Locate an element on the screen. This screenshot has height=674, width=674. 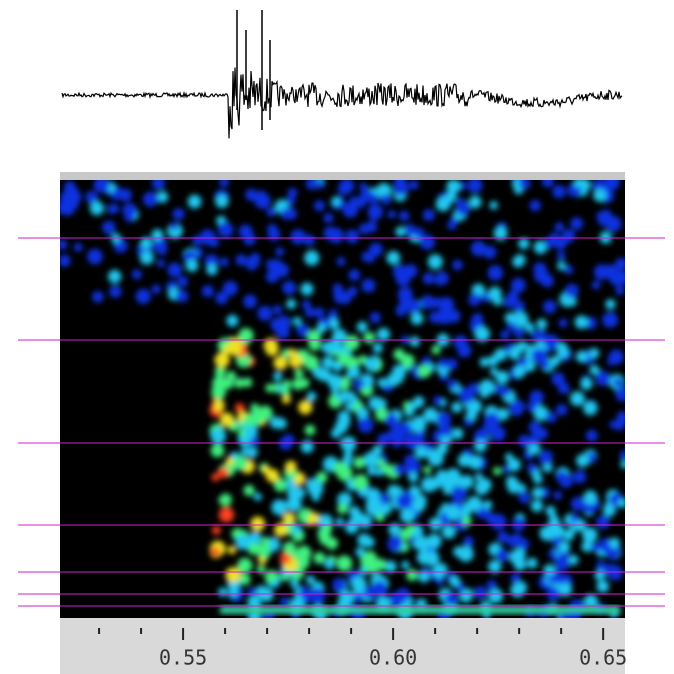
time-axis-strip is located at coordinates (342, 646).